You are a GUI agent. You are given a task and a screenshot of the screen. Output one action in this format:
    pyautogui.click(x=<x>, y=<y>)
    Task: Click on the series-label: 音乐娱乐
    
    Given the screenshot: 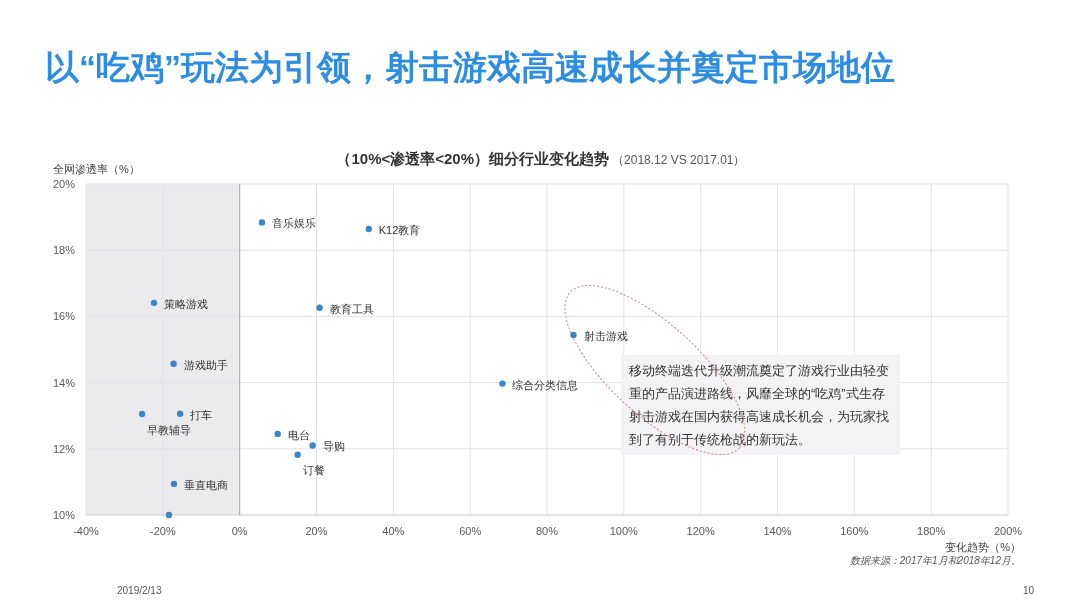 What is the action you would take?
    pyautogui.click(x=293, y=223)
    